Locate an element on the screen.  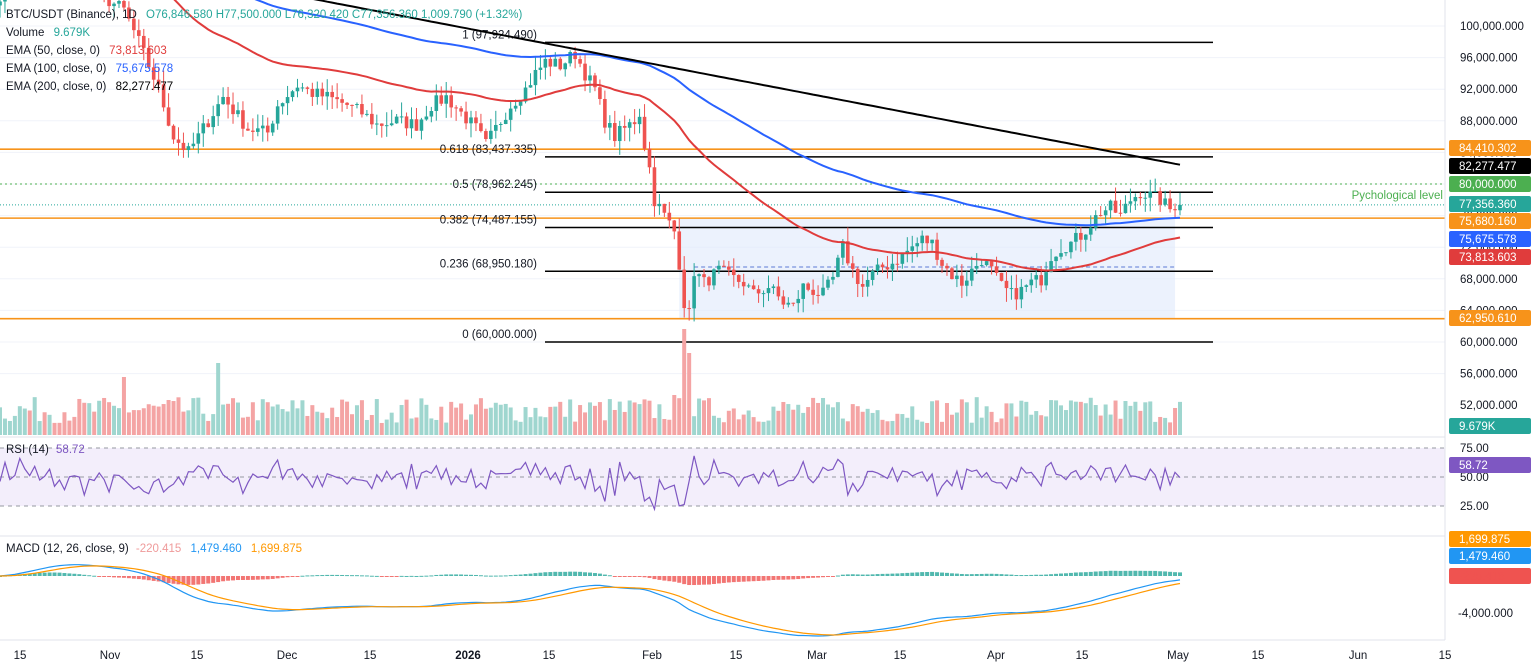
ema50-legend-label: EMA (50, close, 0) is located at coordinates (53, 51).